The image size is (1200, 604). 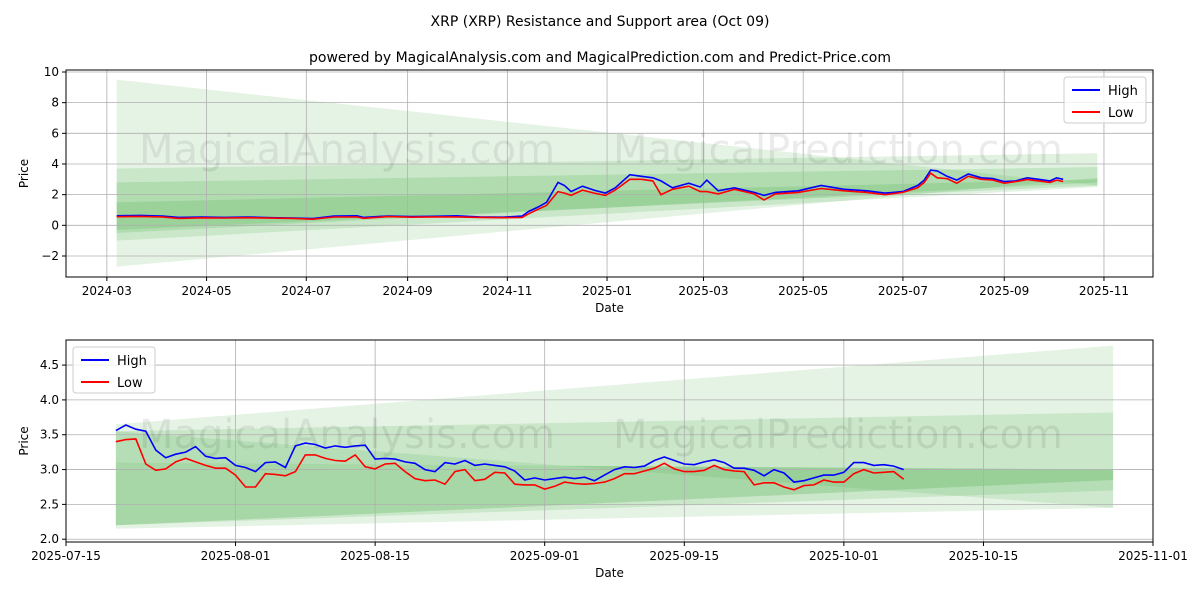 What do you see at coordinates (1004, 291) in the screenshot?
I see `x-tick-label: 2025-09` at bounding box center [1004, 291].